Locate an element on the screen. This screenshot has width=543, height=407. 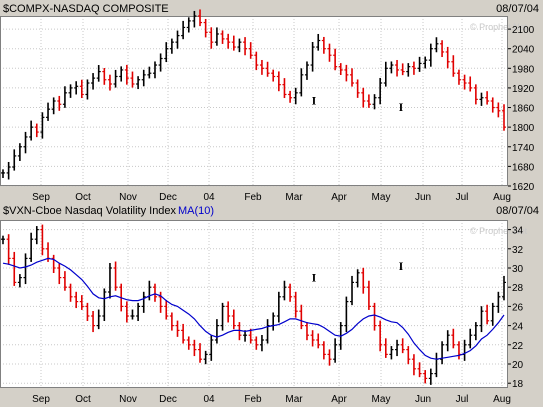
y-tick-label: 28 is located at coordinates (518, 288).